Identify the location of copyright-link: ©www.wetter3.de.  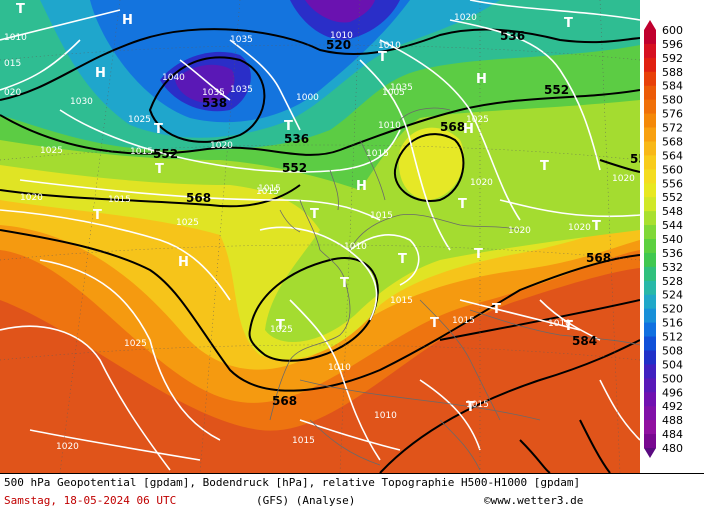
(534, 500).